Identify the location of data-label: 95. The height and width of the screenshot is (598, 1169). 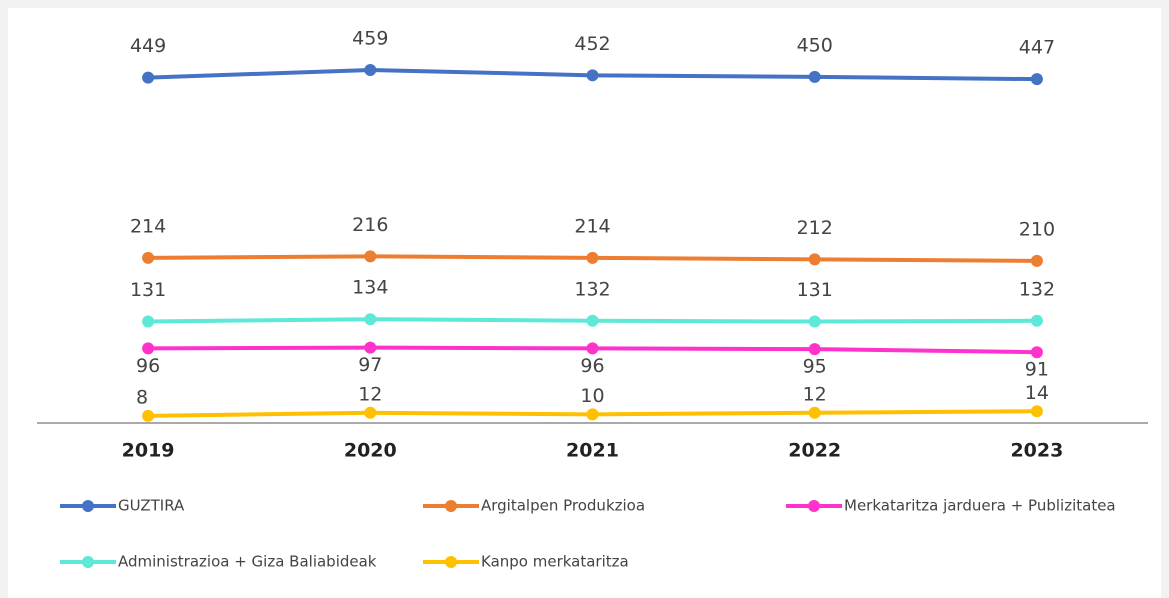
(815, 367).